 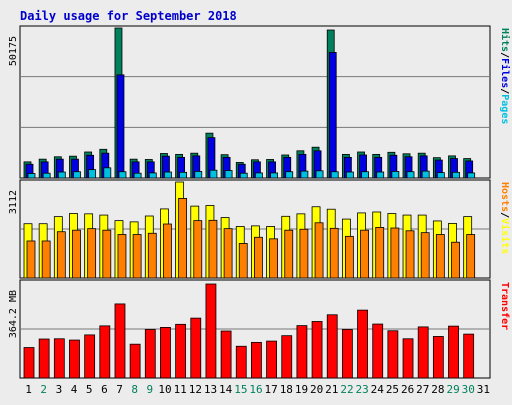 What do you see at coordinates (504, 109) in the screenshot?
I see `right-label-part-hits-4: Pages` at bounding box center [504, 109].